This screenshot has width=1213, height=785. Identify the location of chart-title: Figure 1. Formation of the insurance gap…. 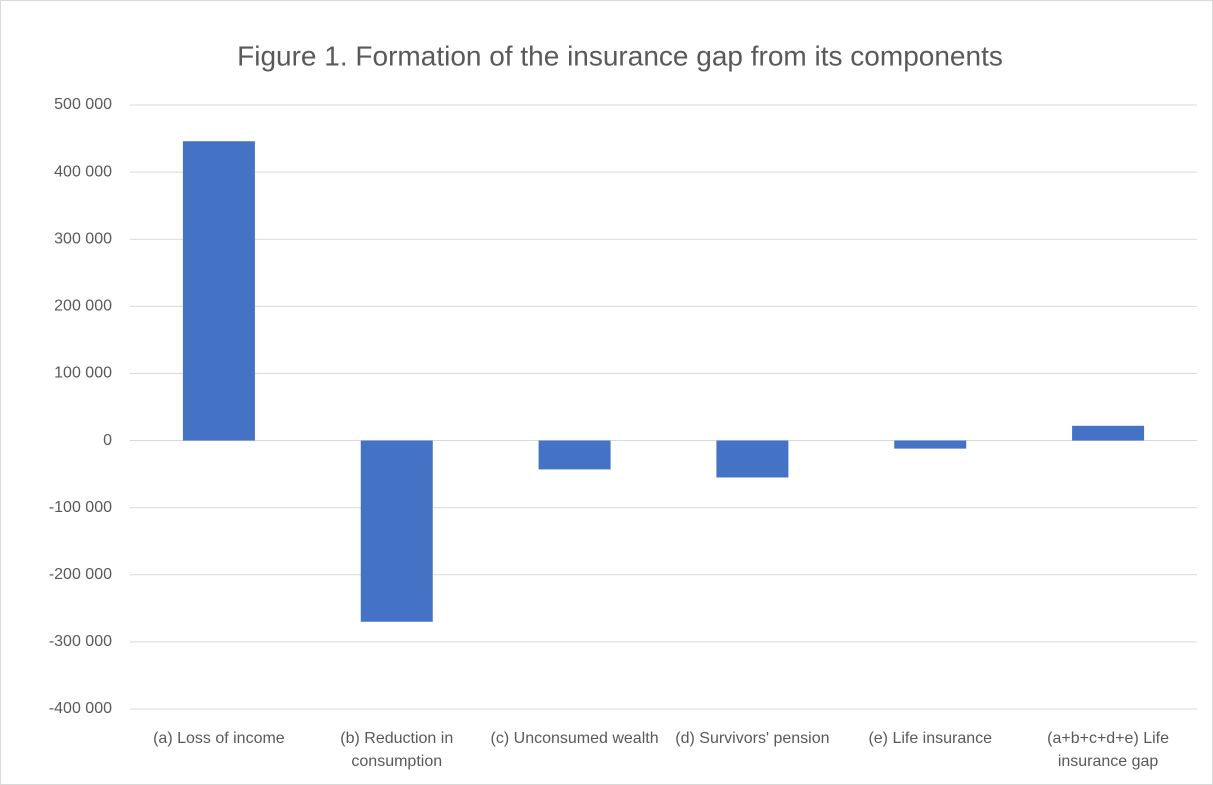
(620, 55).